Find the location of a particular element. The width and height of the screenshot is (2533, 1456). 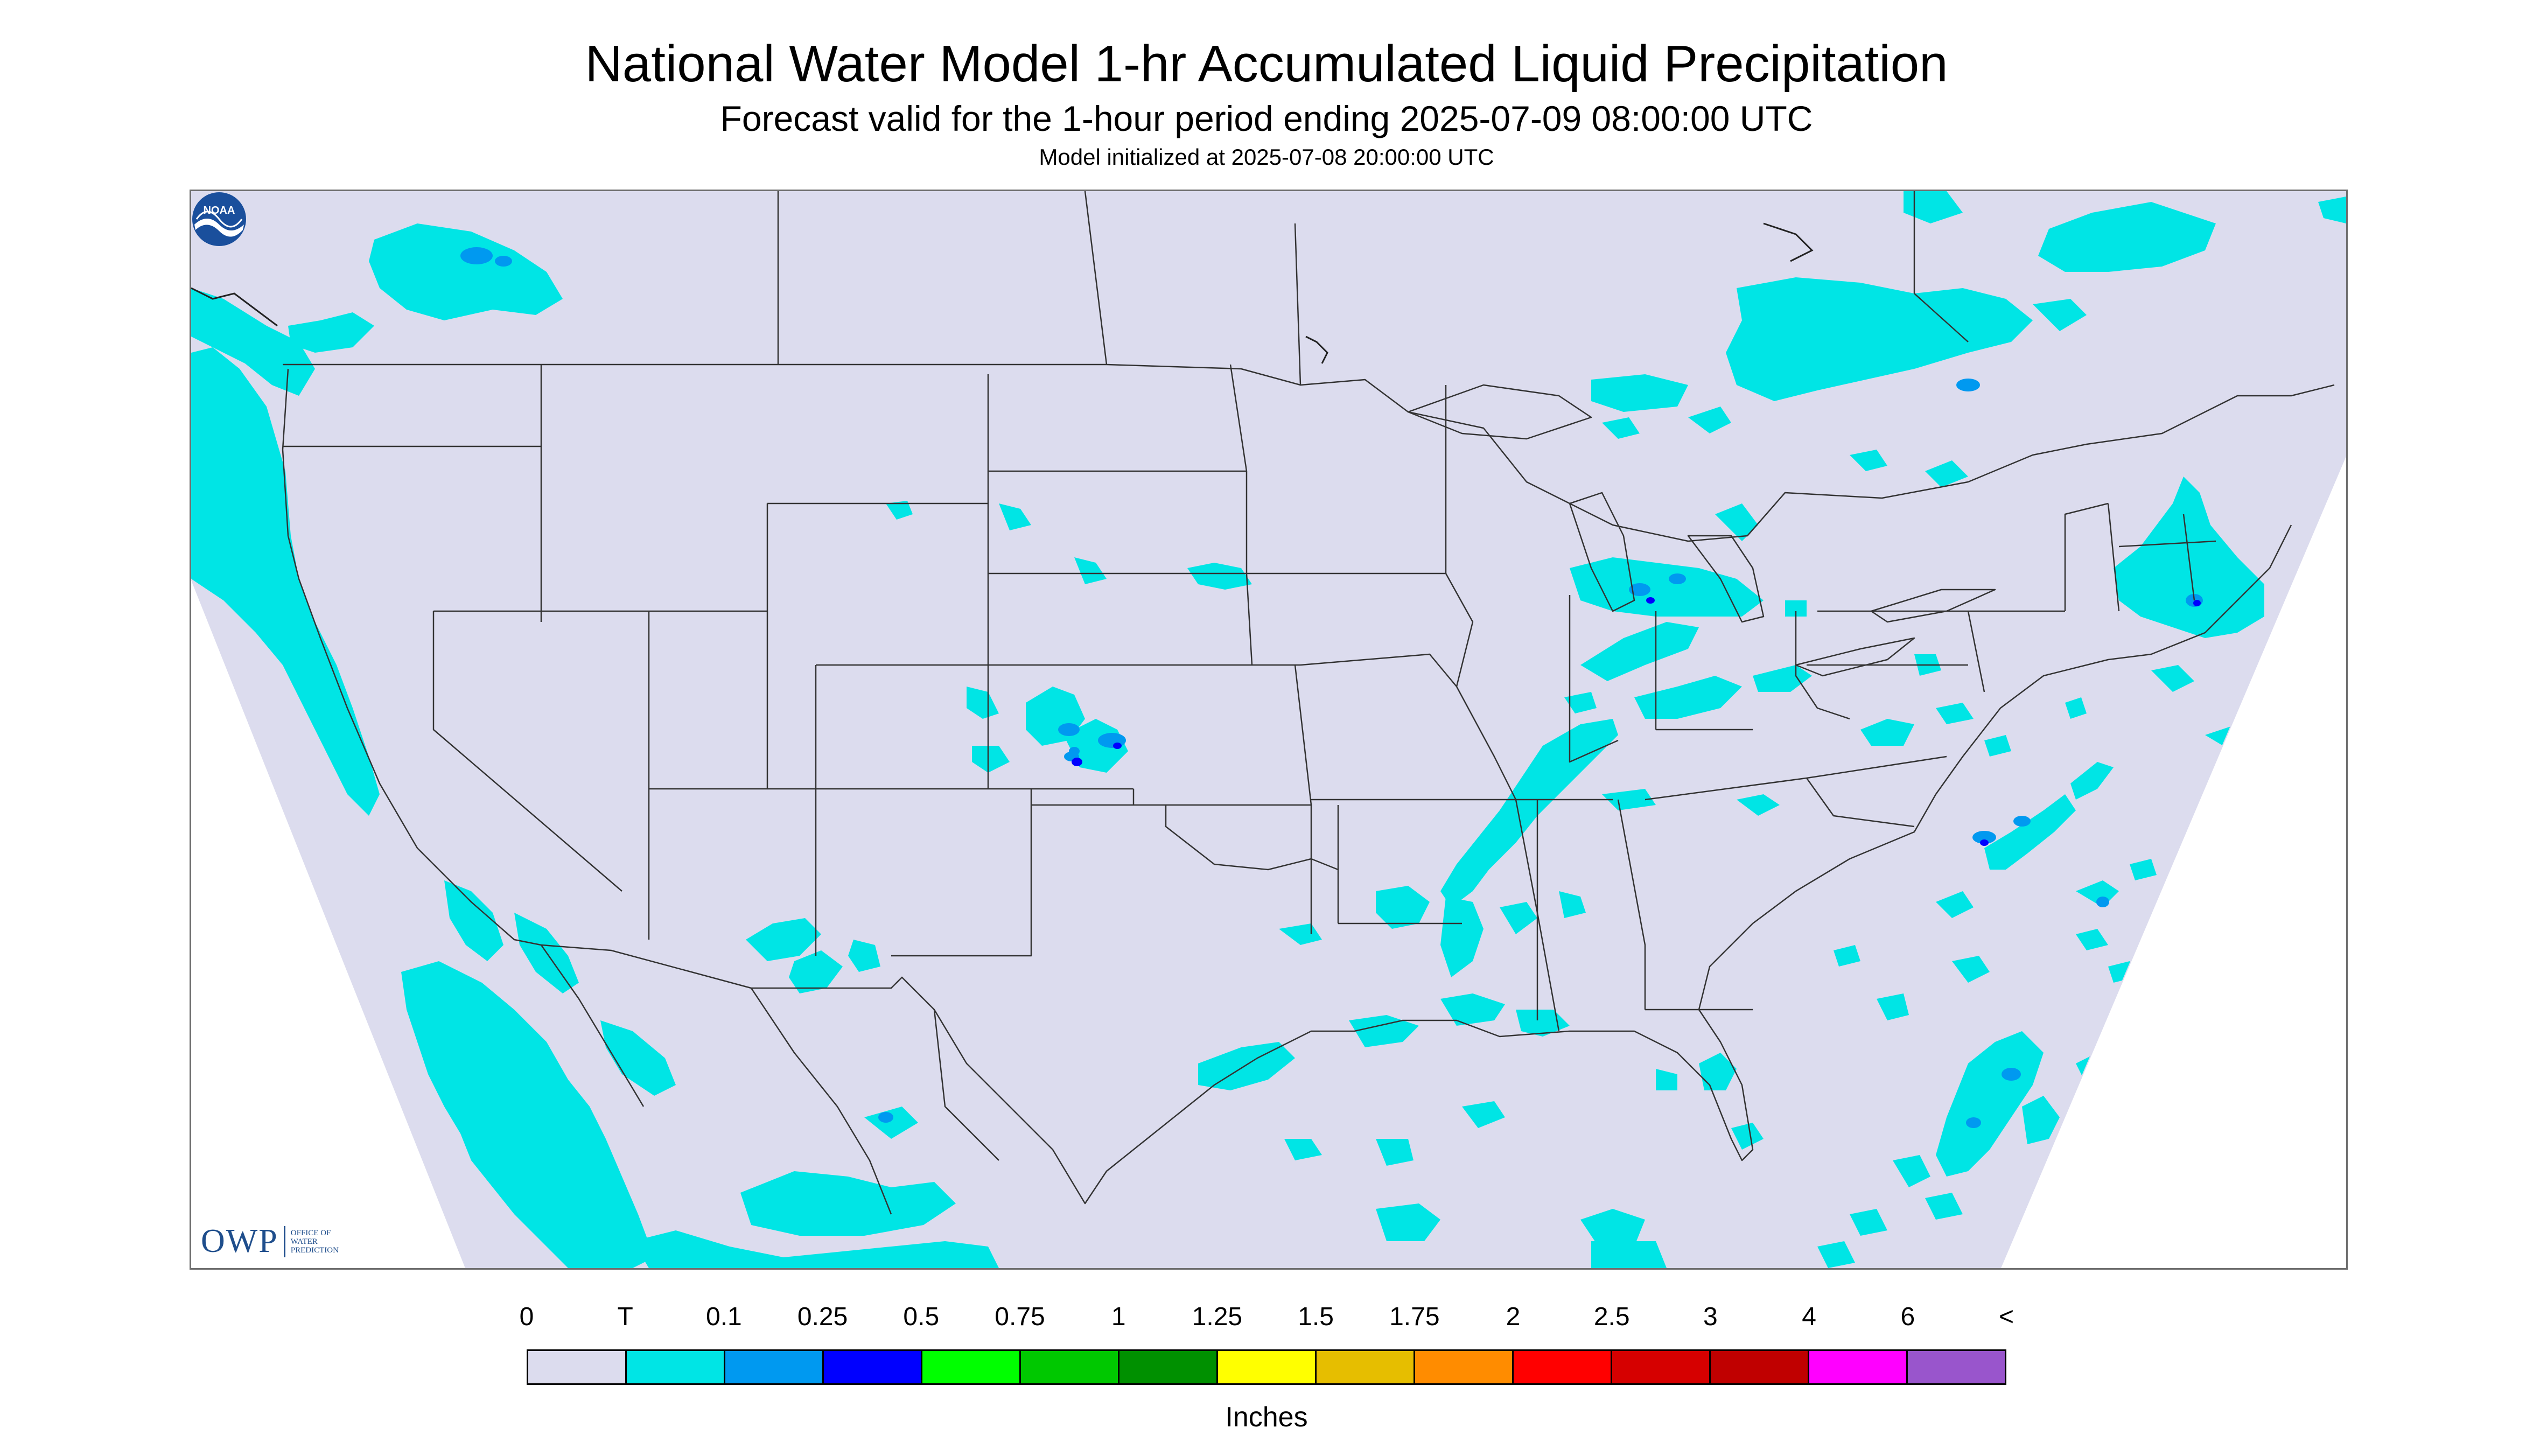

legend-label: 1.25 is located at coordinates (1217, 1317).